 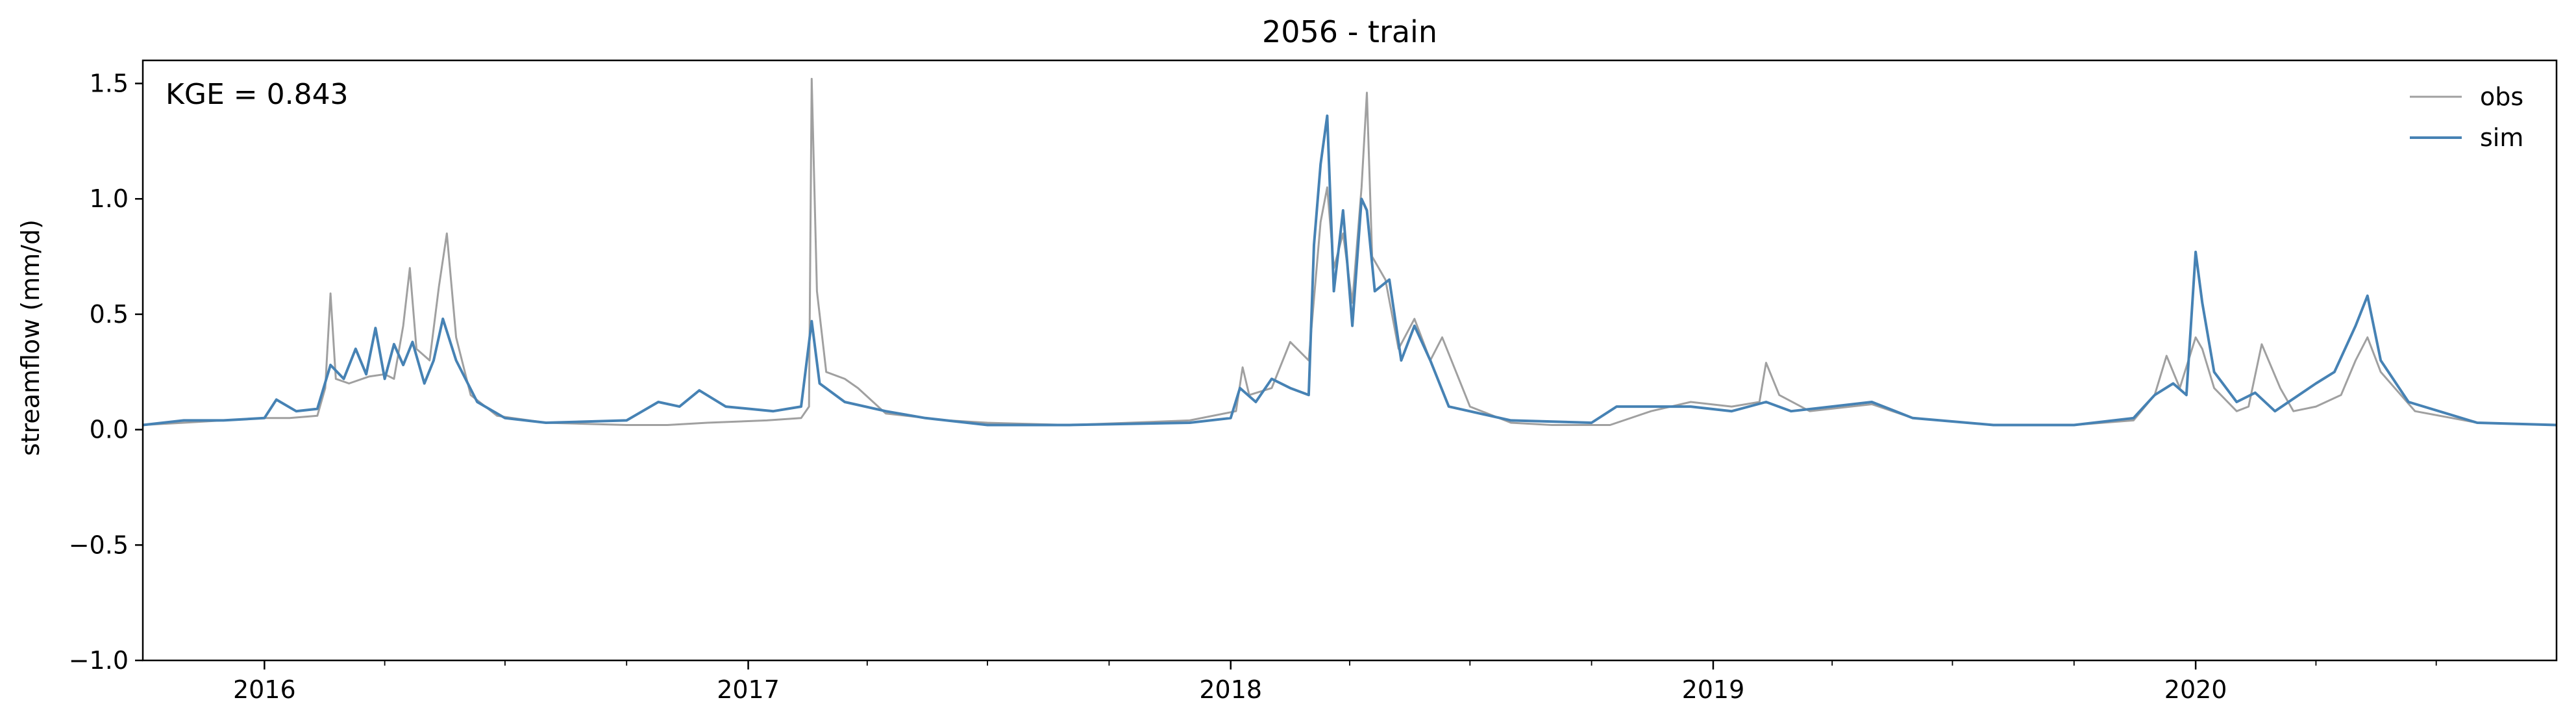 What do you see at coordinates (109, 198) in the screenshot?
I see `y-tick-label: 1.0` at bounding box center [109, 198].